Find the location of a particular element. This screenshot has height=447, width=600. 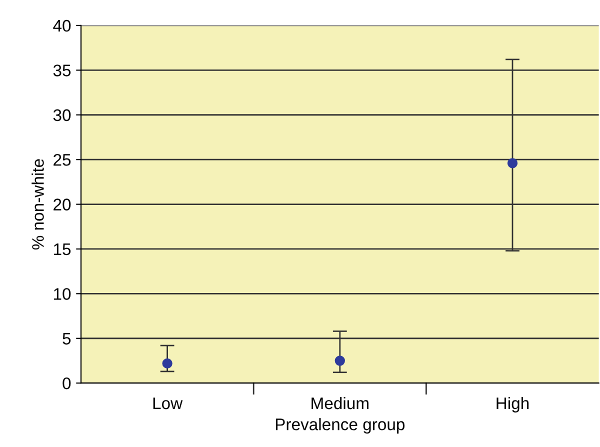

y-tick-label: 15 is located at coordinates (62, 250).